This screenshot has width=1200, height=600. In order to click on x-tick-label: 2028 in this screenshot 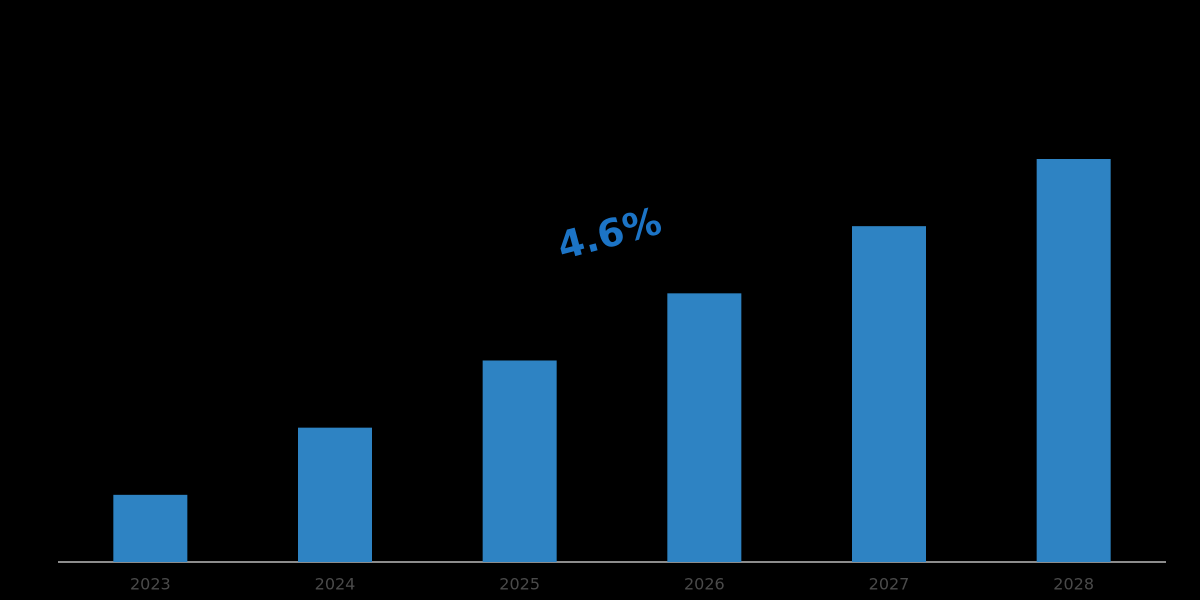, I will do `click(1073, 584)`.